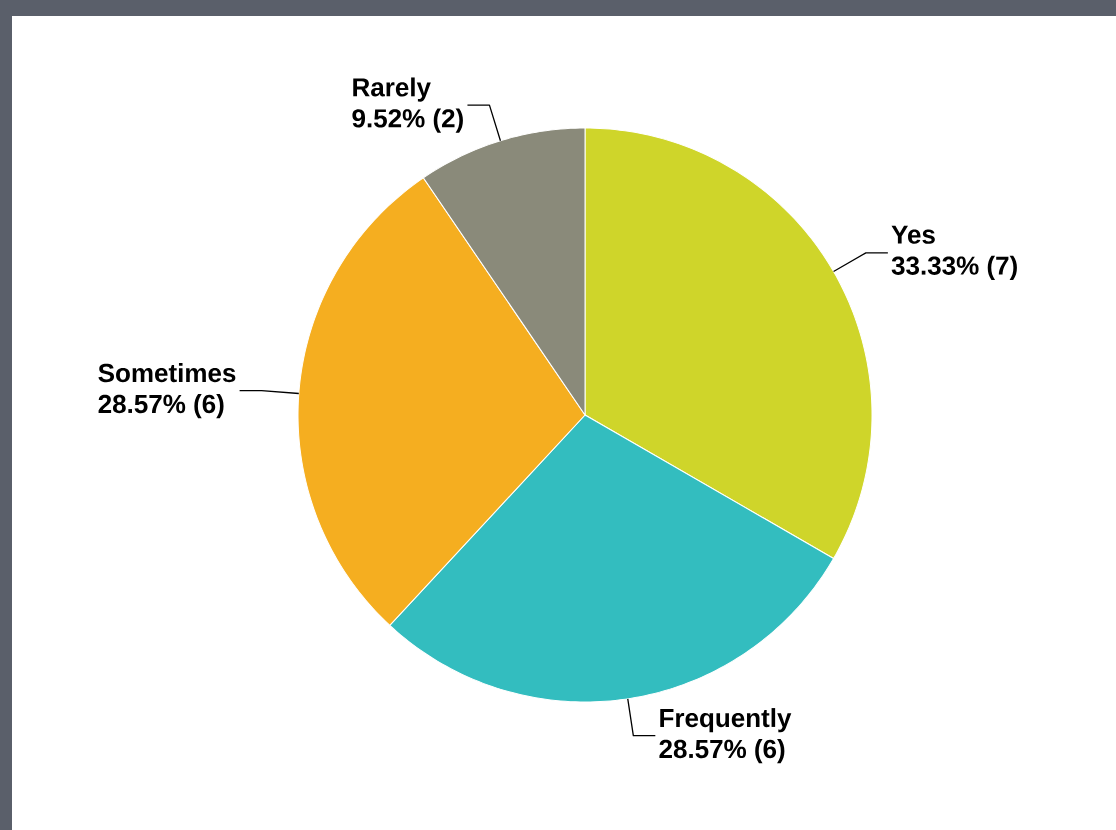 This screenshot has height=830, width=1116. Describe the element at coordinates (726, 720) in the screenshot. I see `slice-label: Frequently` at that location.